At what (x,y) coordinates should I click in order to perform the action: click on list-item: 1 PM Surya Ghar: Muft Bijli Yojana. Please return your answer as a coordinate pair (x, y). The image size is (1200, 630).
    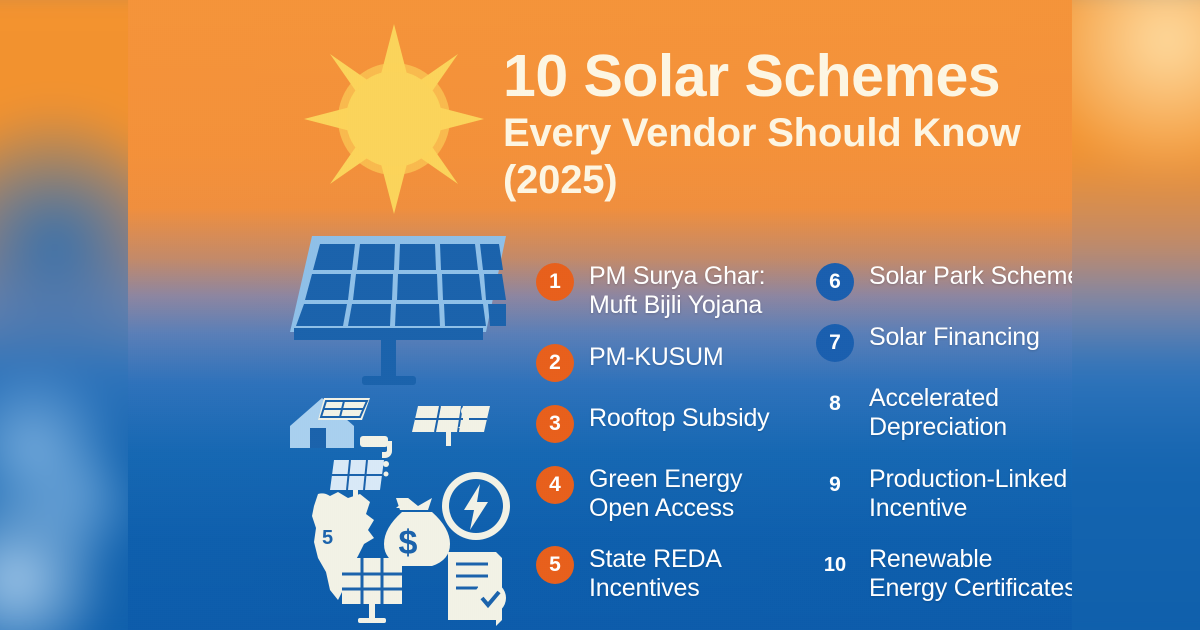
    Looking at the image, I should click on (672, 291).